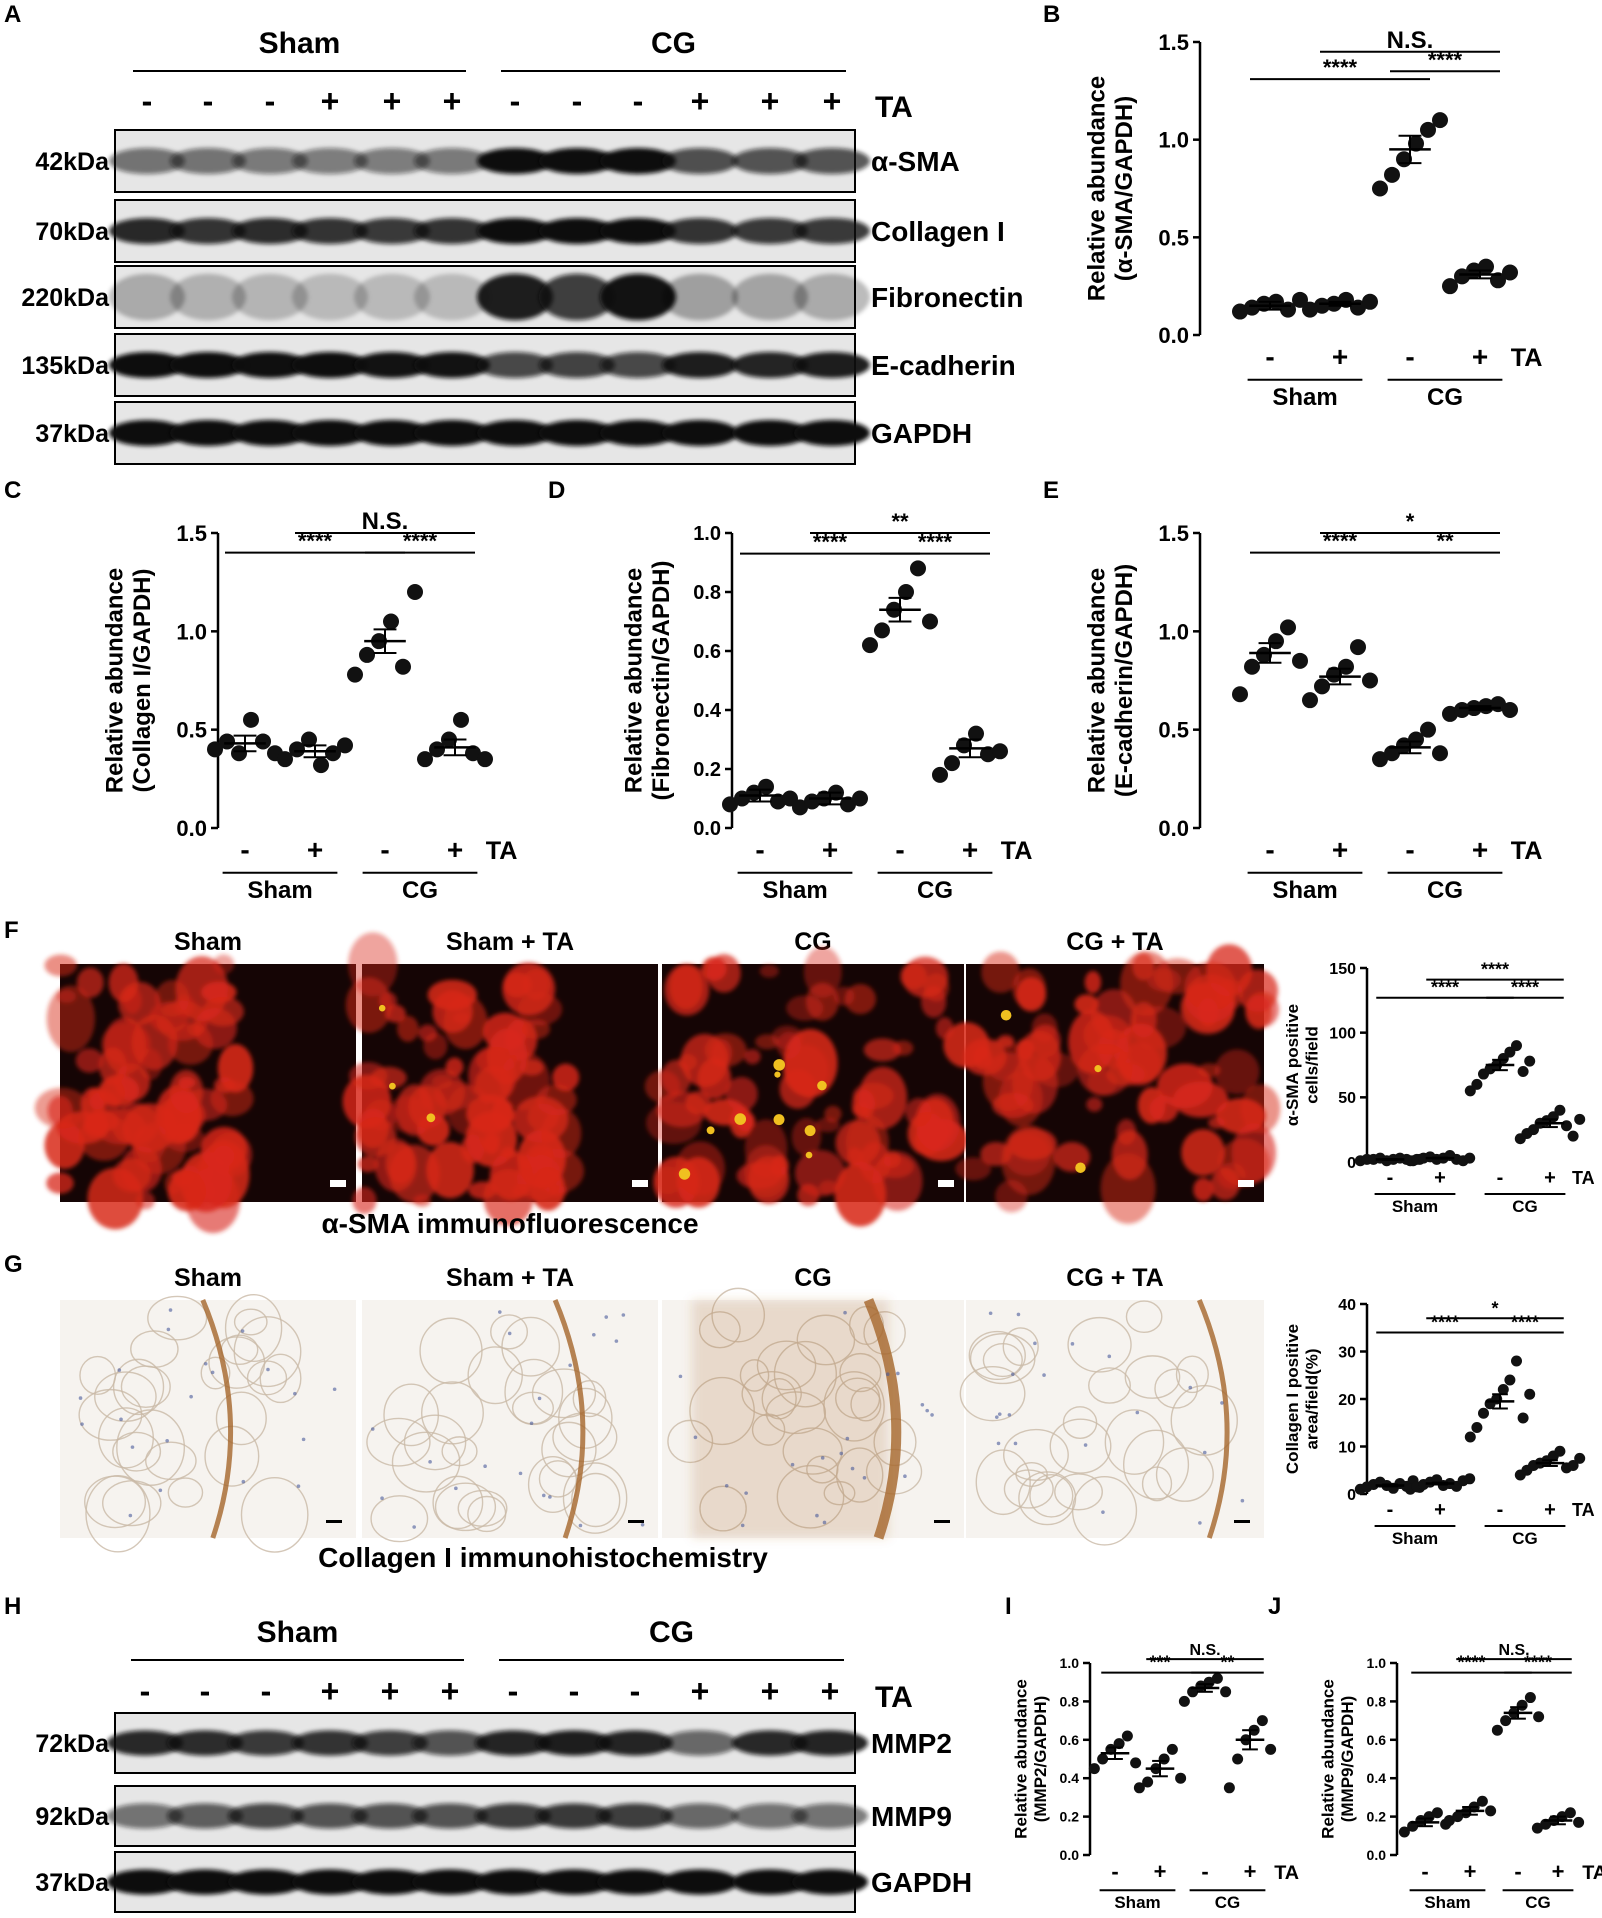 The image size is (1602, 1918). Describe the element at coordinates (1112, 1084) in the screenshot. I see `tissue-texture` at that location.